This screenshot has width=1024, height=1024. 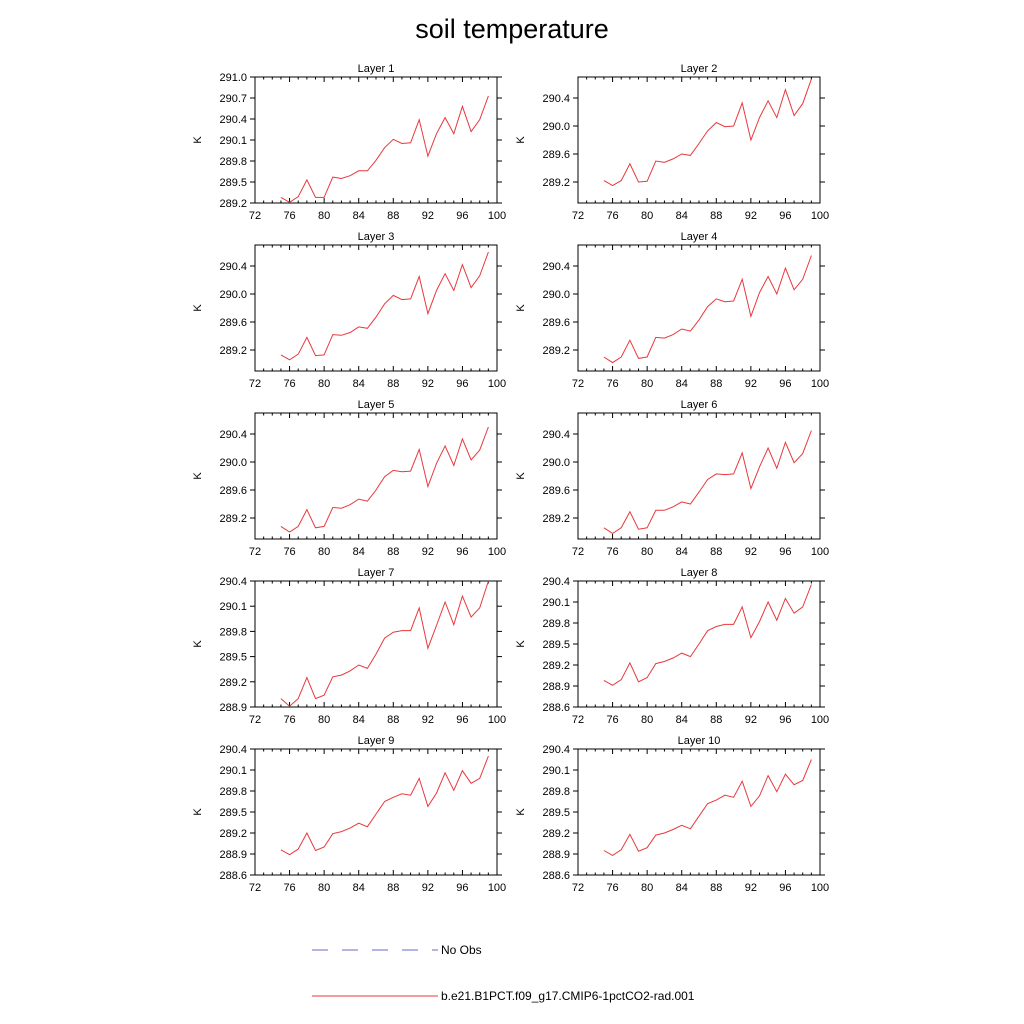 What do you see at coordinates (699, 573) in the screenshot?
I see `panel-title: Layer 8` at bounding box center [699, 573].